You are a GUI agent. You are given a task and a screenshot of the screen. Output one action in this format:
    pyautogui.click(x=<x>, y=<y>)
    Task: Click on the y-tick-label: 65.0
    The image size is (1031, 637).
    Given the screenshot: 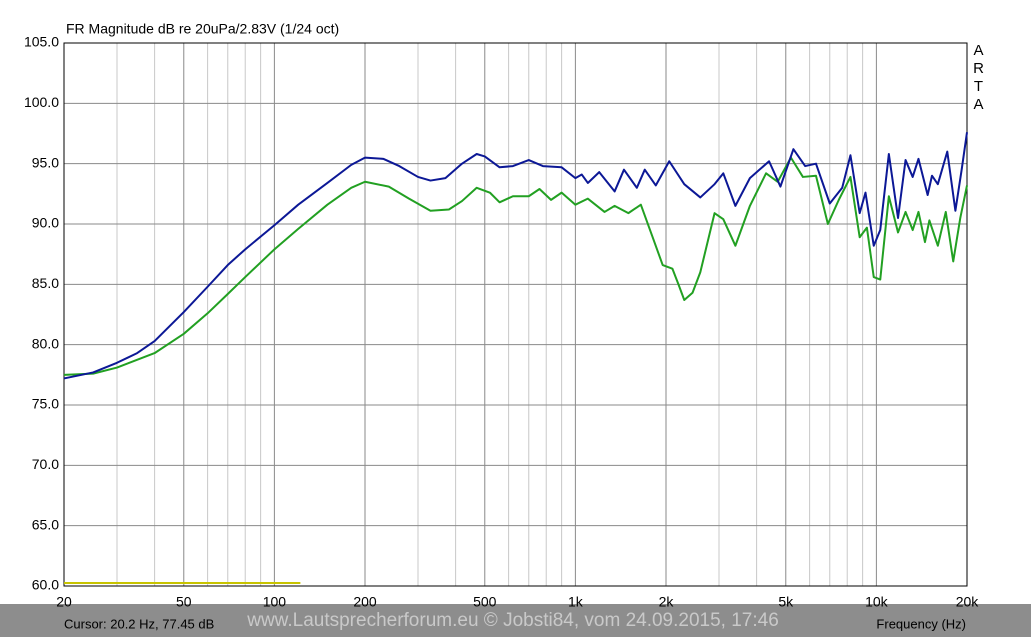 What is the action you would take?
    pyautogui.click(x=45, y=524)
    